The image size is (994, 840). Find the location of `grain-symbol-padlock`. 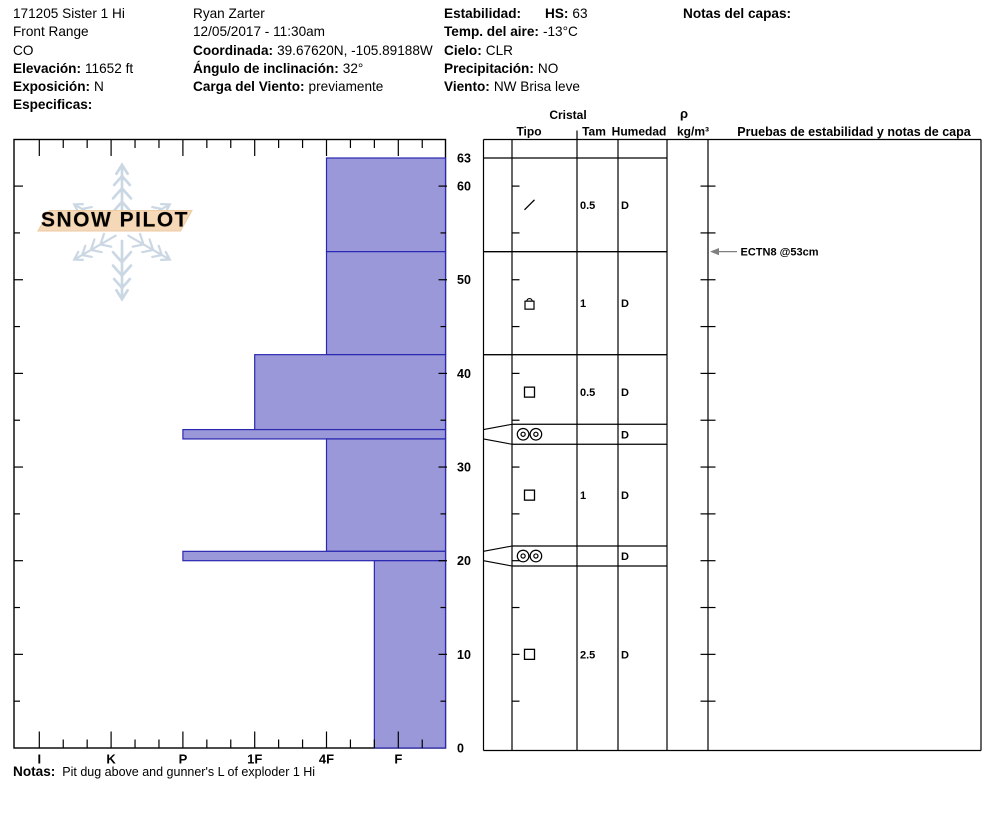

grain-symbol-padlock is located at coordinates (529, 305).